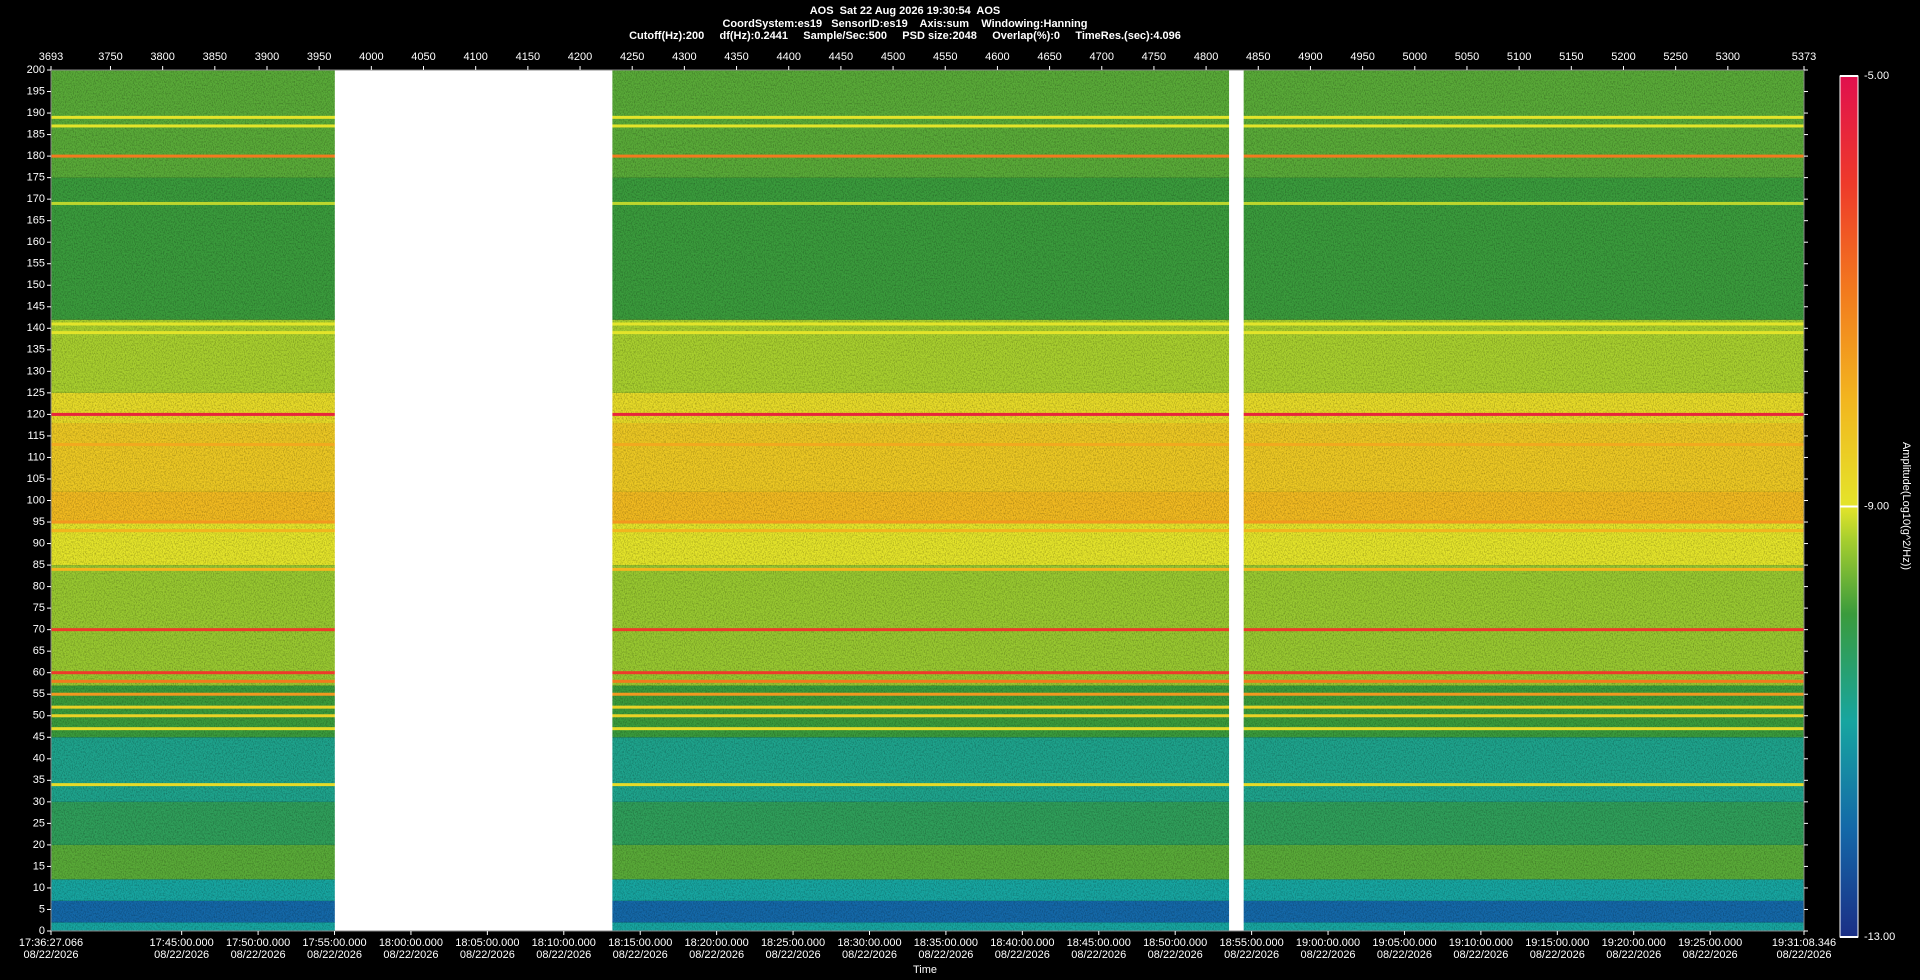 The height and width of the screenshot is (980, 1920). I want to click on x2-tick-label: 19:05:00.000, so click(1404, 943).